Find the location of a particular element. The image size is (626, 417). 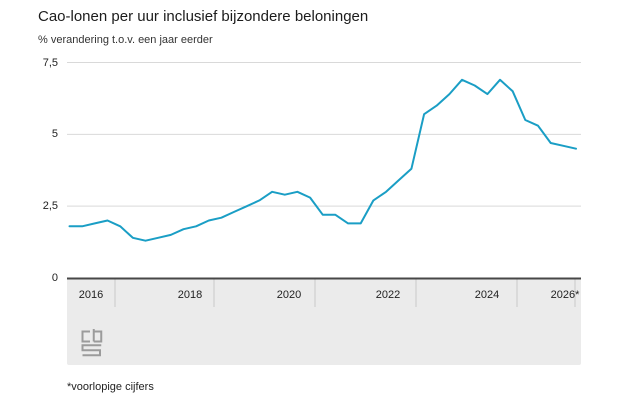

x-tick-label: 2026* is located at coordinates (565, 295).